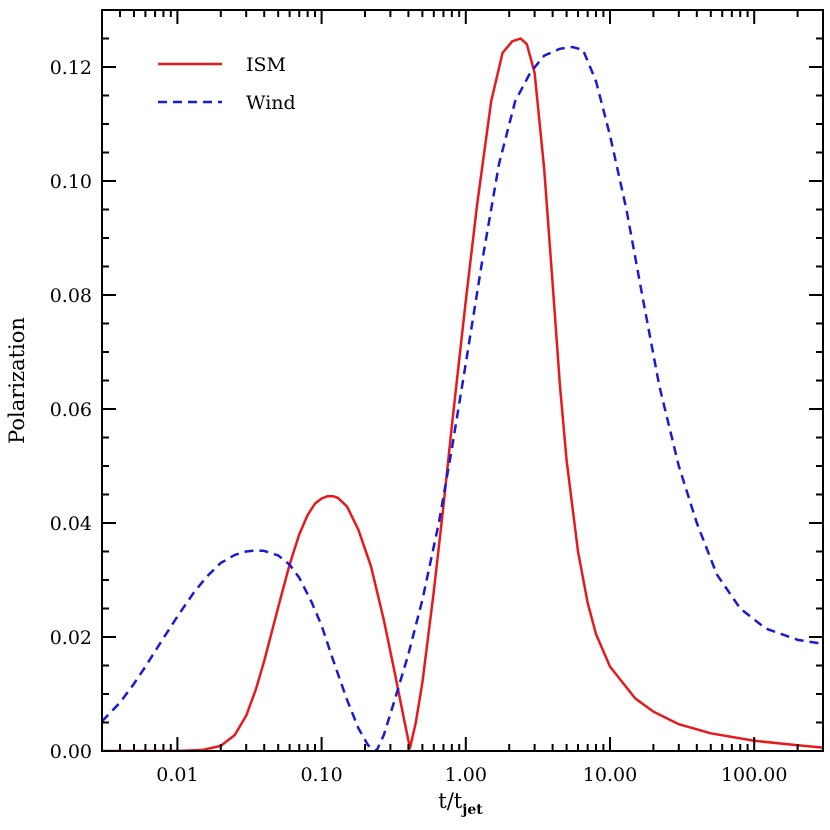 The height and width of the screenshot is (830, 830). I want to click on y-axis-label: Polarization, so click(17, 380).